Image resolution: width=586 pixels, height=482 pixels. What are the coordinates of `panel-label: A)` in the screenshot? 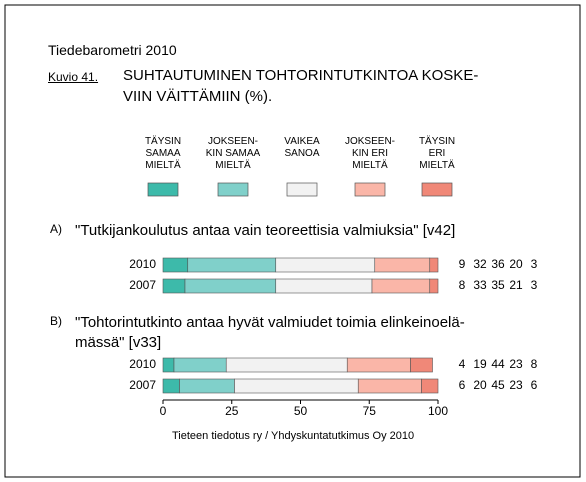 It's located at (56, 229).